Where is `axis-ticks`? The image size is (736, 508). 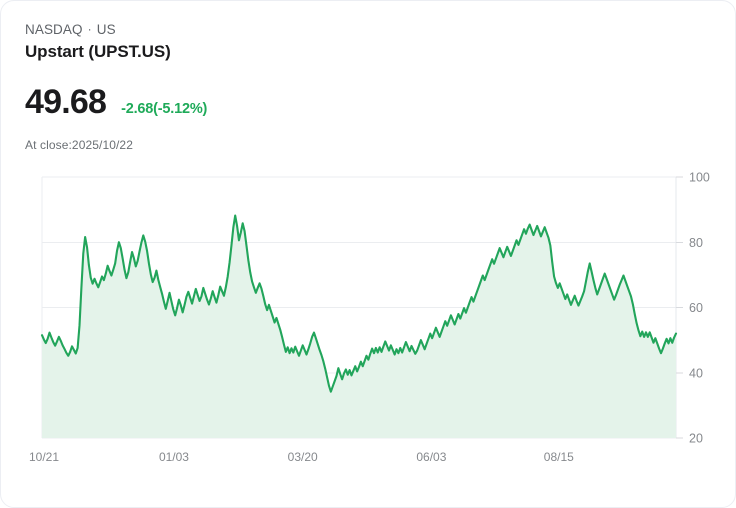 axis-ticks is located at coordinates (679, 307).